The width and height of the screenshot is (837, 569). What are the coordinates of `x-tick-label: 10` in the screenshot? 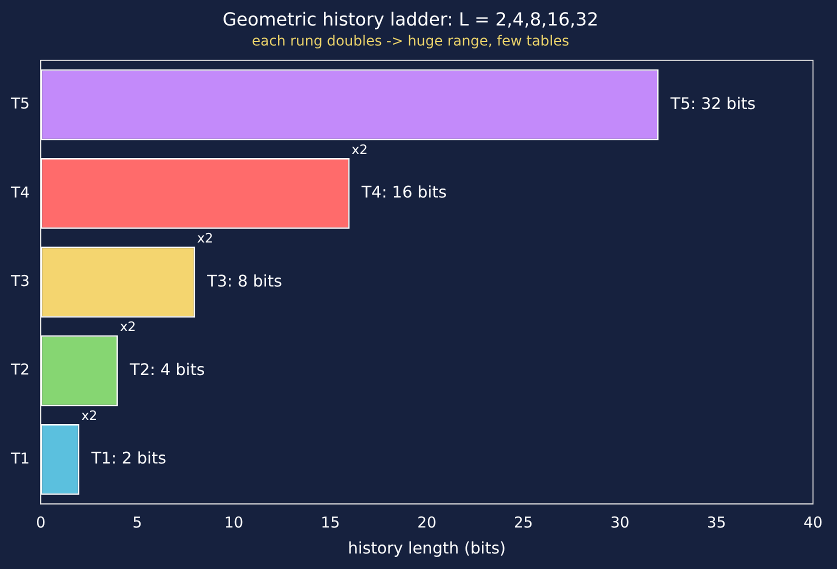 It's located at (234, 523).